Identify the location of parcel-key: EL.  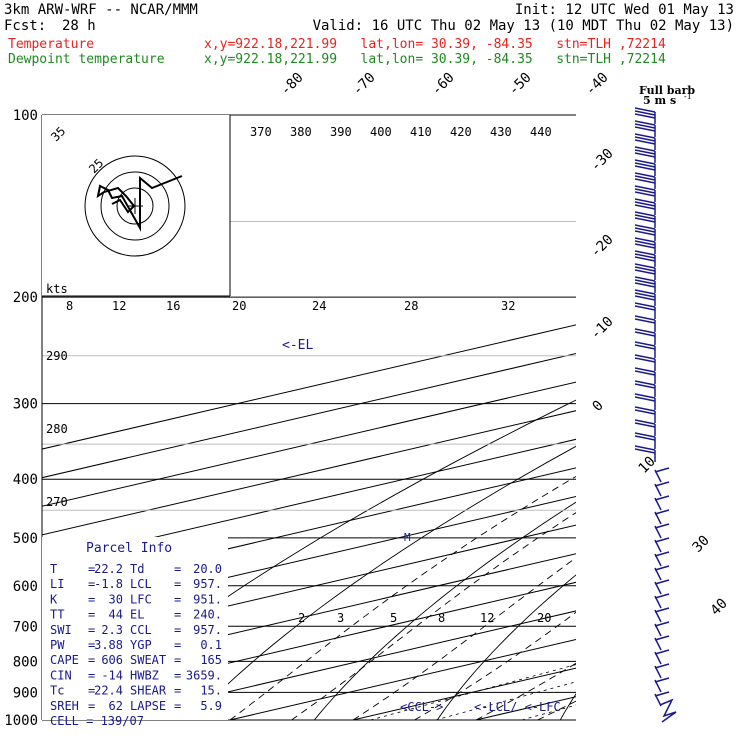
(137, 615).